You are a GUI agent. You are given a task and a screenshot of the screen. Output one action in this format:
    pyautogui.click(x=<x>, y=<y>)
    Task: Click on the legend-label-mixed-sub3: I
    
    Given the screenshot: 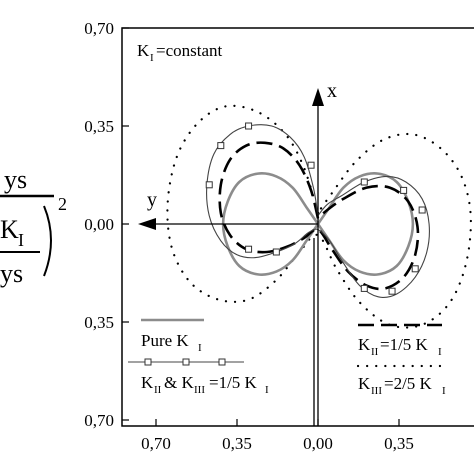 What is the action you would take?
    pyautogui.click(x=267, y=390)
    